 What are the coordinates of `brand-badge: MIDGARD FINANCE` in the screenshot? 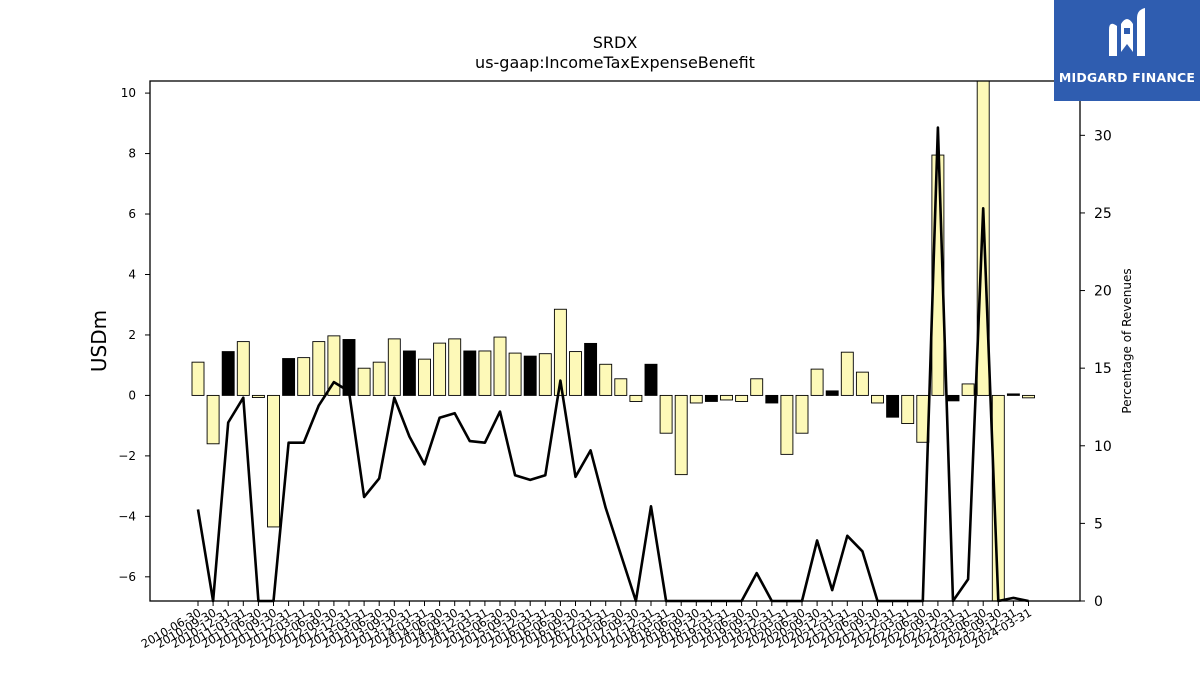 It's located at (1127, 50).